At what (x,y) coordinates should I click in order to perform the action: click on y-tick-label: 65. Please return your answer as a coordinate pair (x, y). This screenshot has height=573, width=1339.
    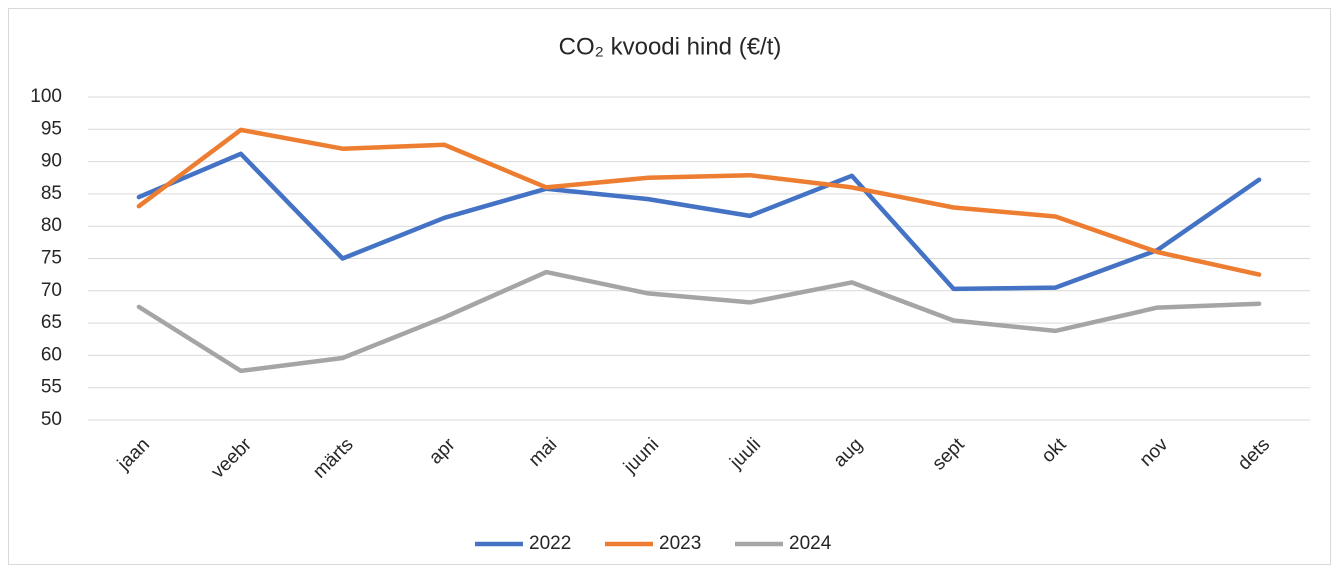
    Looking at the image, I should click on (51, 322).